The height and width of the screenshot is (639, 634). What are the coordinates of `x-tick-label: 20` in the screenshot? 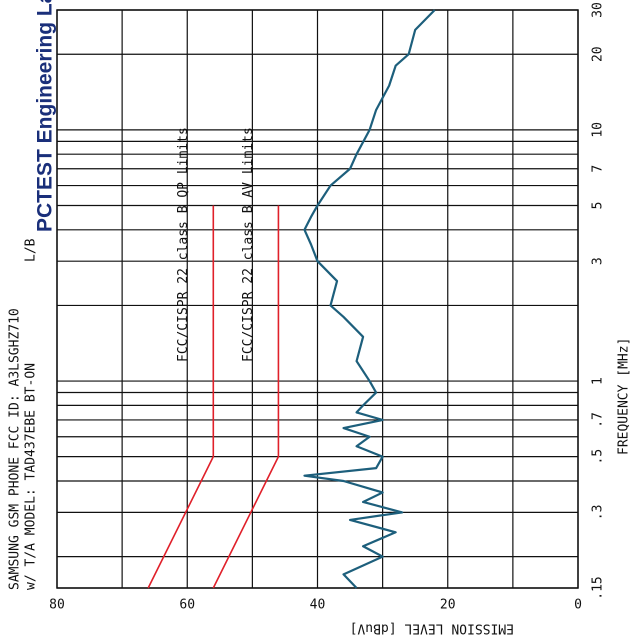 It's located at (598, 54).